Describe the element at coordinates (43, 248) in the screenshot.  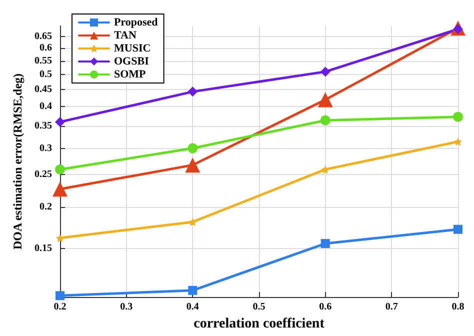
I see `y-tick-label: 0.15` at that location.